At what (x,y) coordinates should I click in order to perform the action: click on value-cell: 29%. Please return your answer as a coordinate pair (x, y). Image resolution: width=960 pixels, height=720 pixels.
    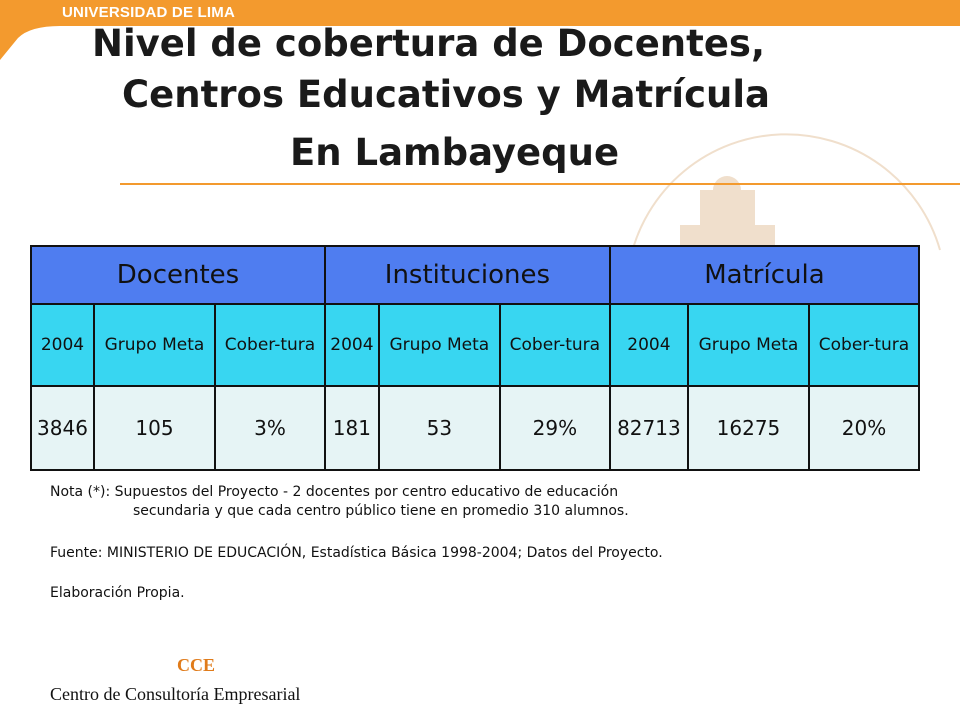
    Looking at the image, I should click on (554, 428).